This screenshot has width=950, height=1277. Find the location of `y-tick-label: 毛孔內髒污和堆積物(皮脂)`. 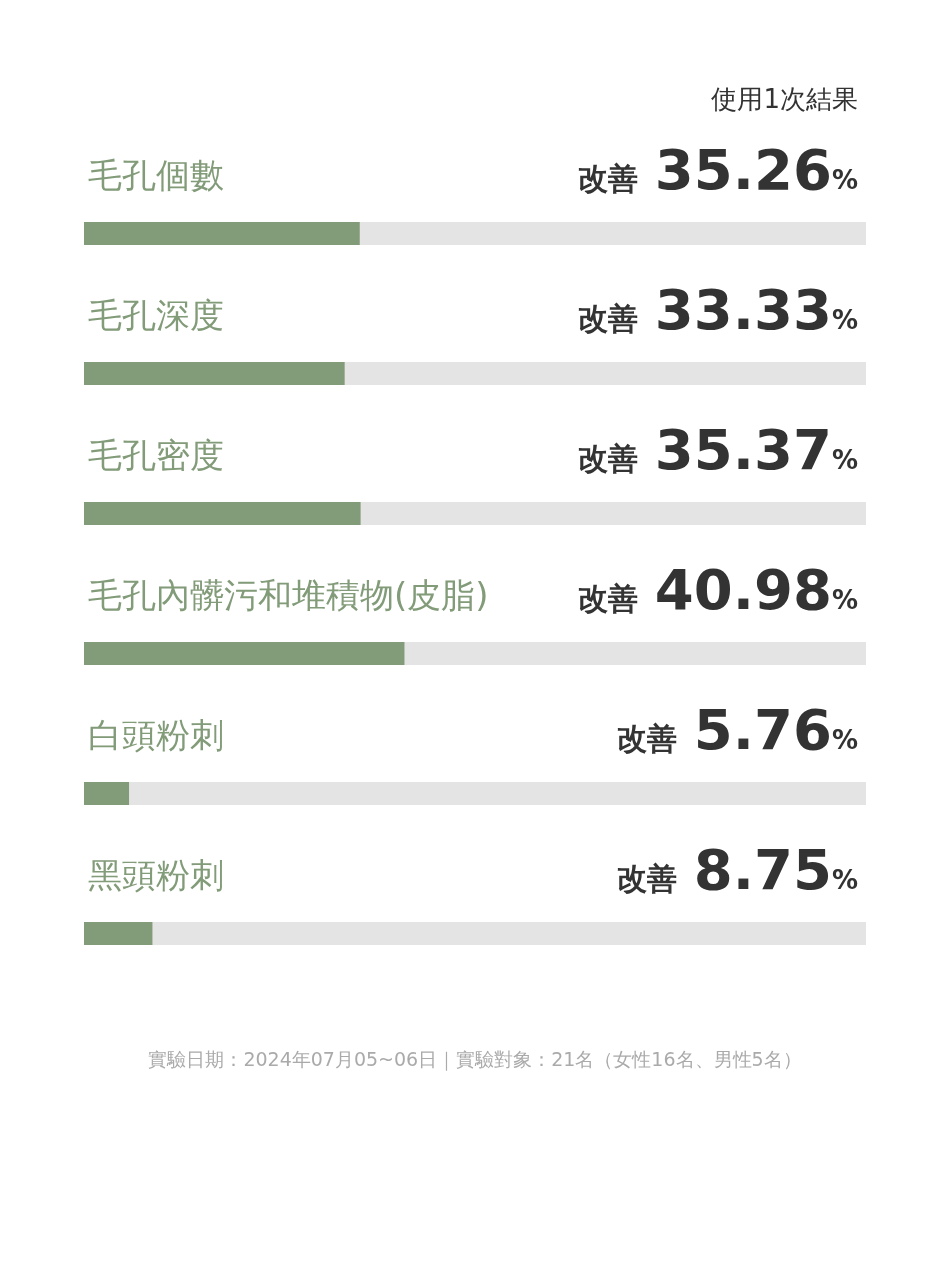

y-tick-label: 毛孔內髒污和堆積物(皮脂) is located at coordinates (288, 595).